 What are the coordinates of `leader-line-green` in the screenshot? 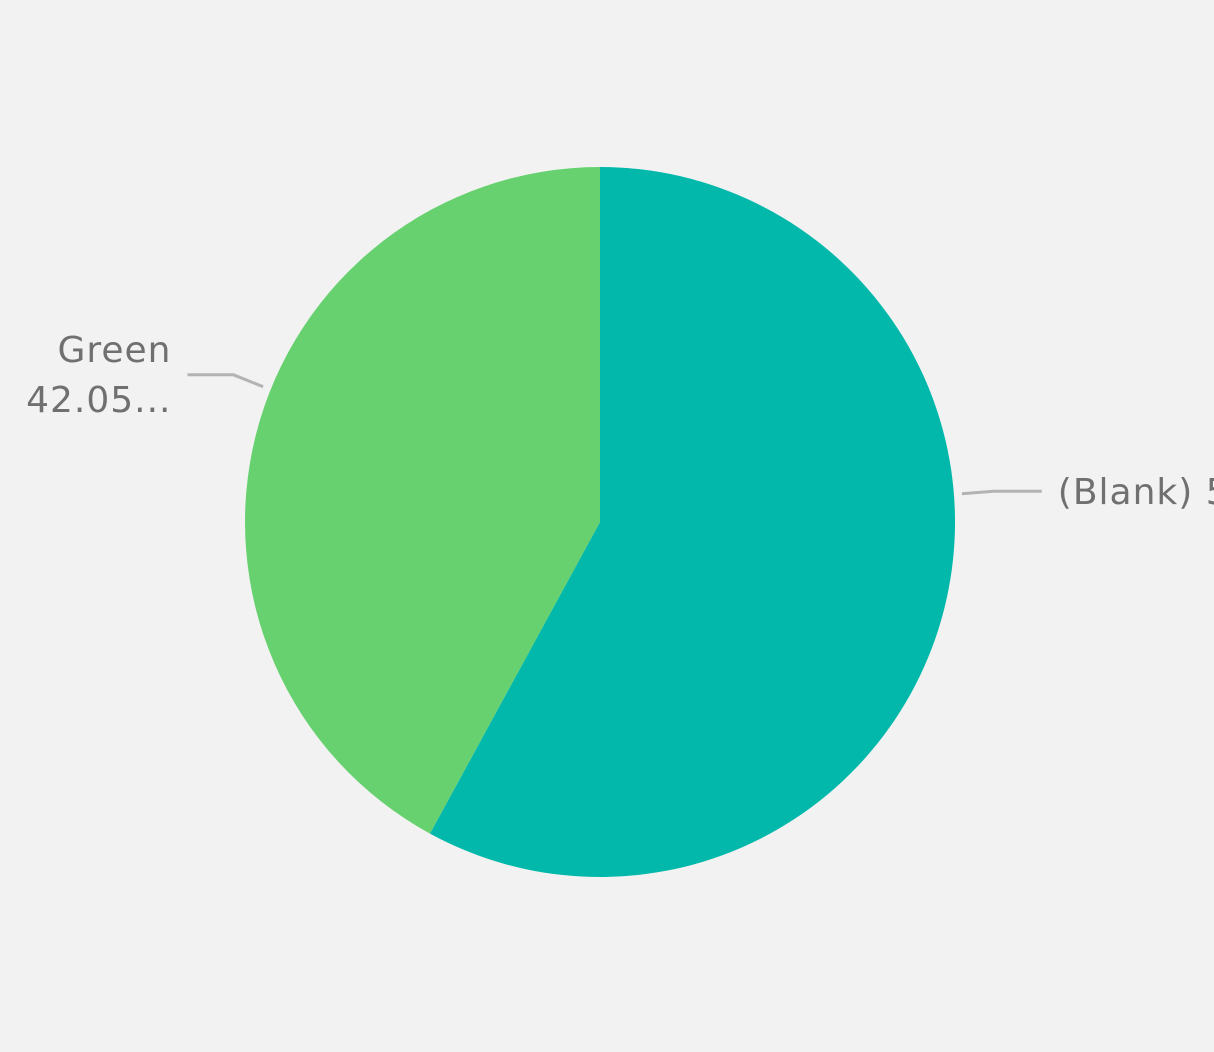 It's located at (225, 381).